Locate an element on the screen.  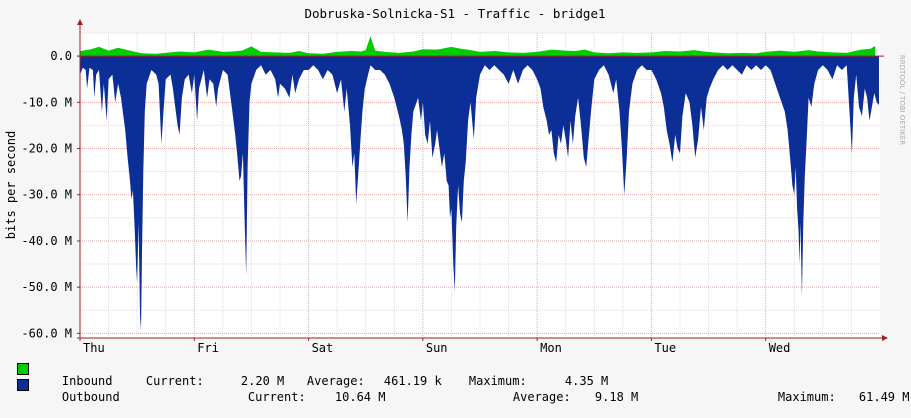
outbound-legend: Outbound is located at coordinates (76, 397).